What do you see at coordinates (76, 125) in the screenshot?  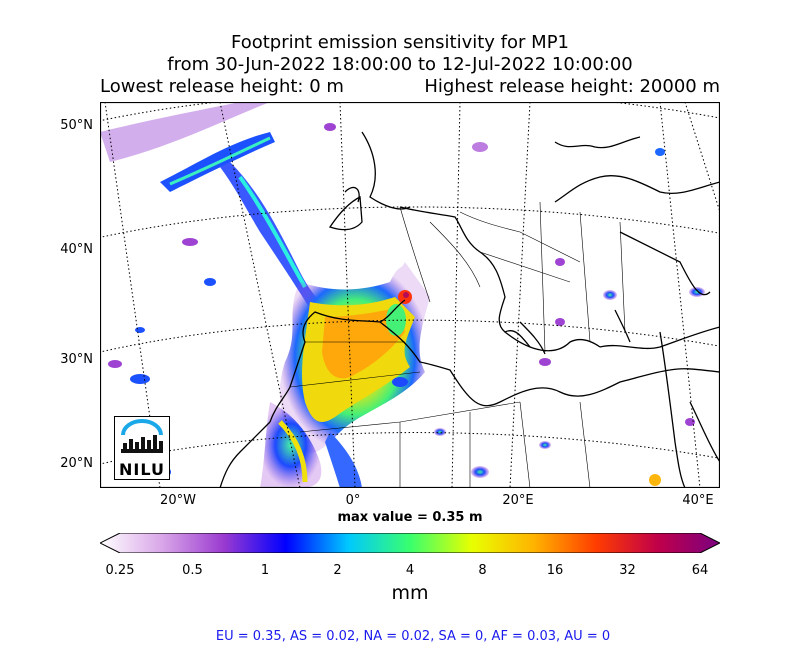 I see `lat-label-50n: 50°N` at bounding box center [76, 125].